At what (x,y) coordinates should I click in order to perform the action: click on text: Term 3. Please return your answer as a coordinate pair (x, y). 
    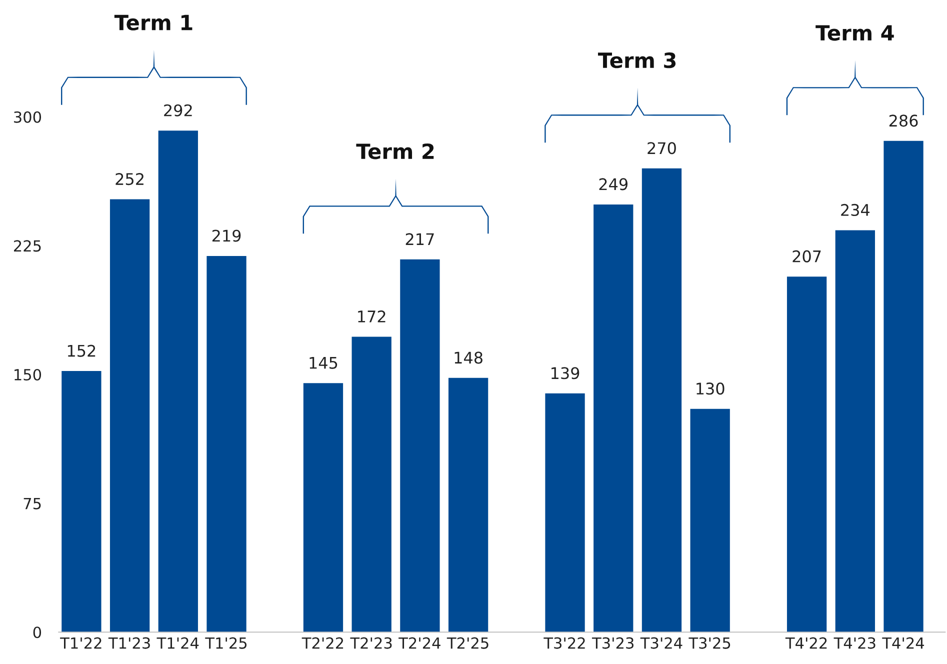
    Looking at the image, I should click on (637, 60).